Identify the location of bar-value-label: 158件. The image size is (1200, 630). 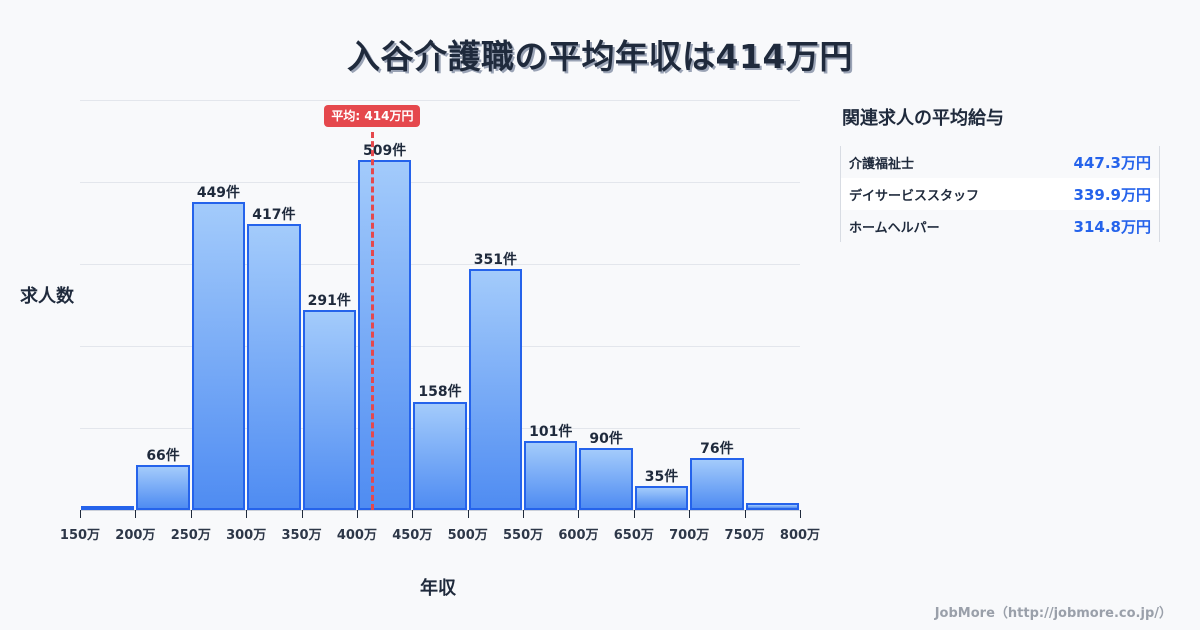
(440, 392).